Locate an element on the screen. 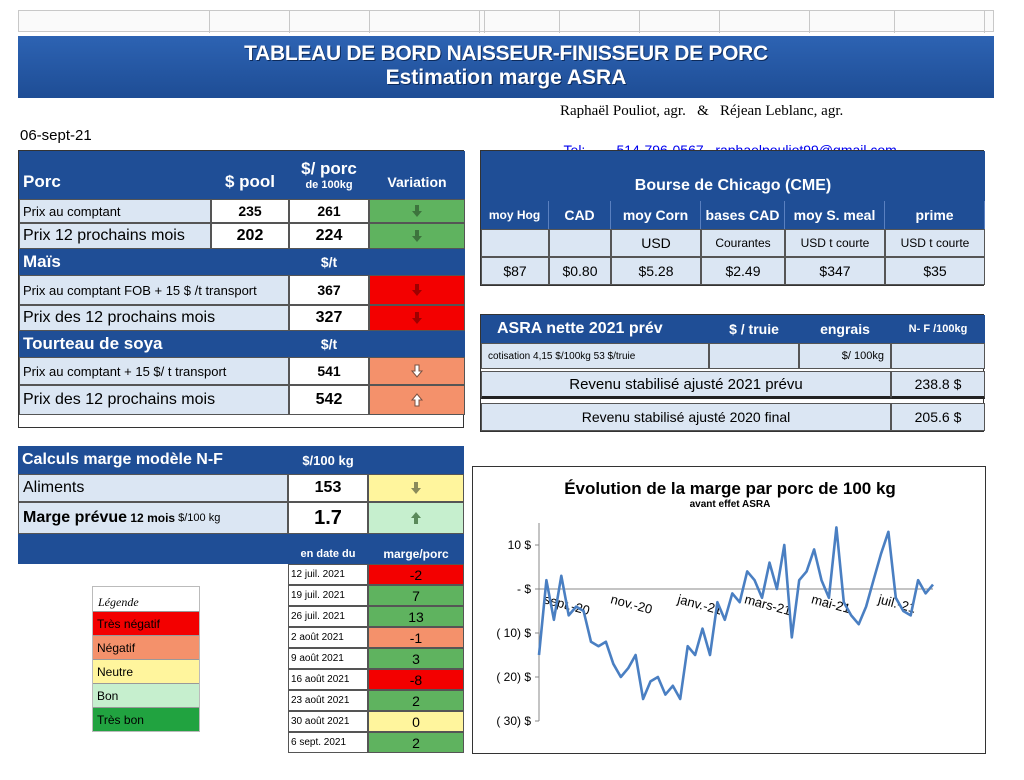 Image resolution: width=1024 pixels, height=780 pixels. x-tick-label: mars-21 is located at coordinates (768, 604).